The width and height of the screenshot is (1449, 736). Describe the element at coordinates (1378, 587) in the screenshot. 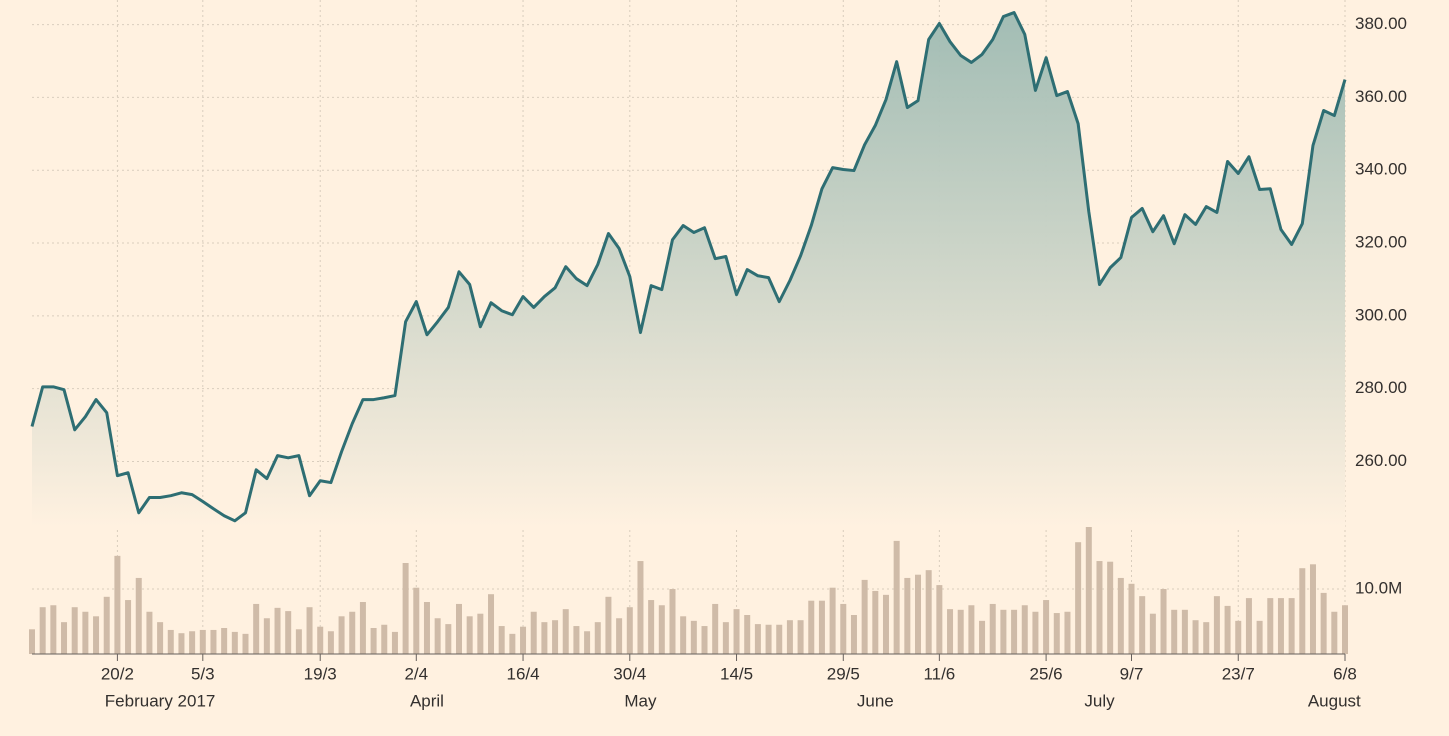

I see `y-tick-label: 10.0M` at that location.